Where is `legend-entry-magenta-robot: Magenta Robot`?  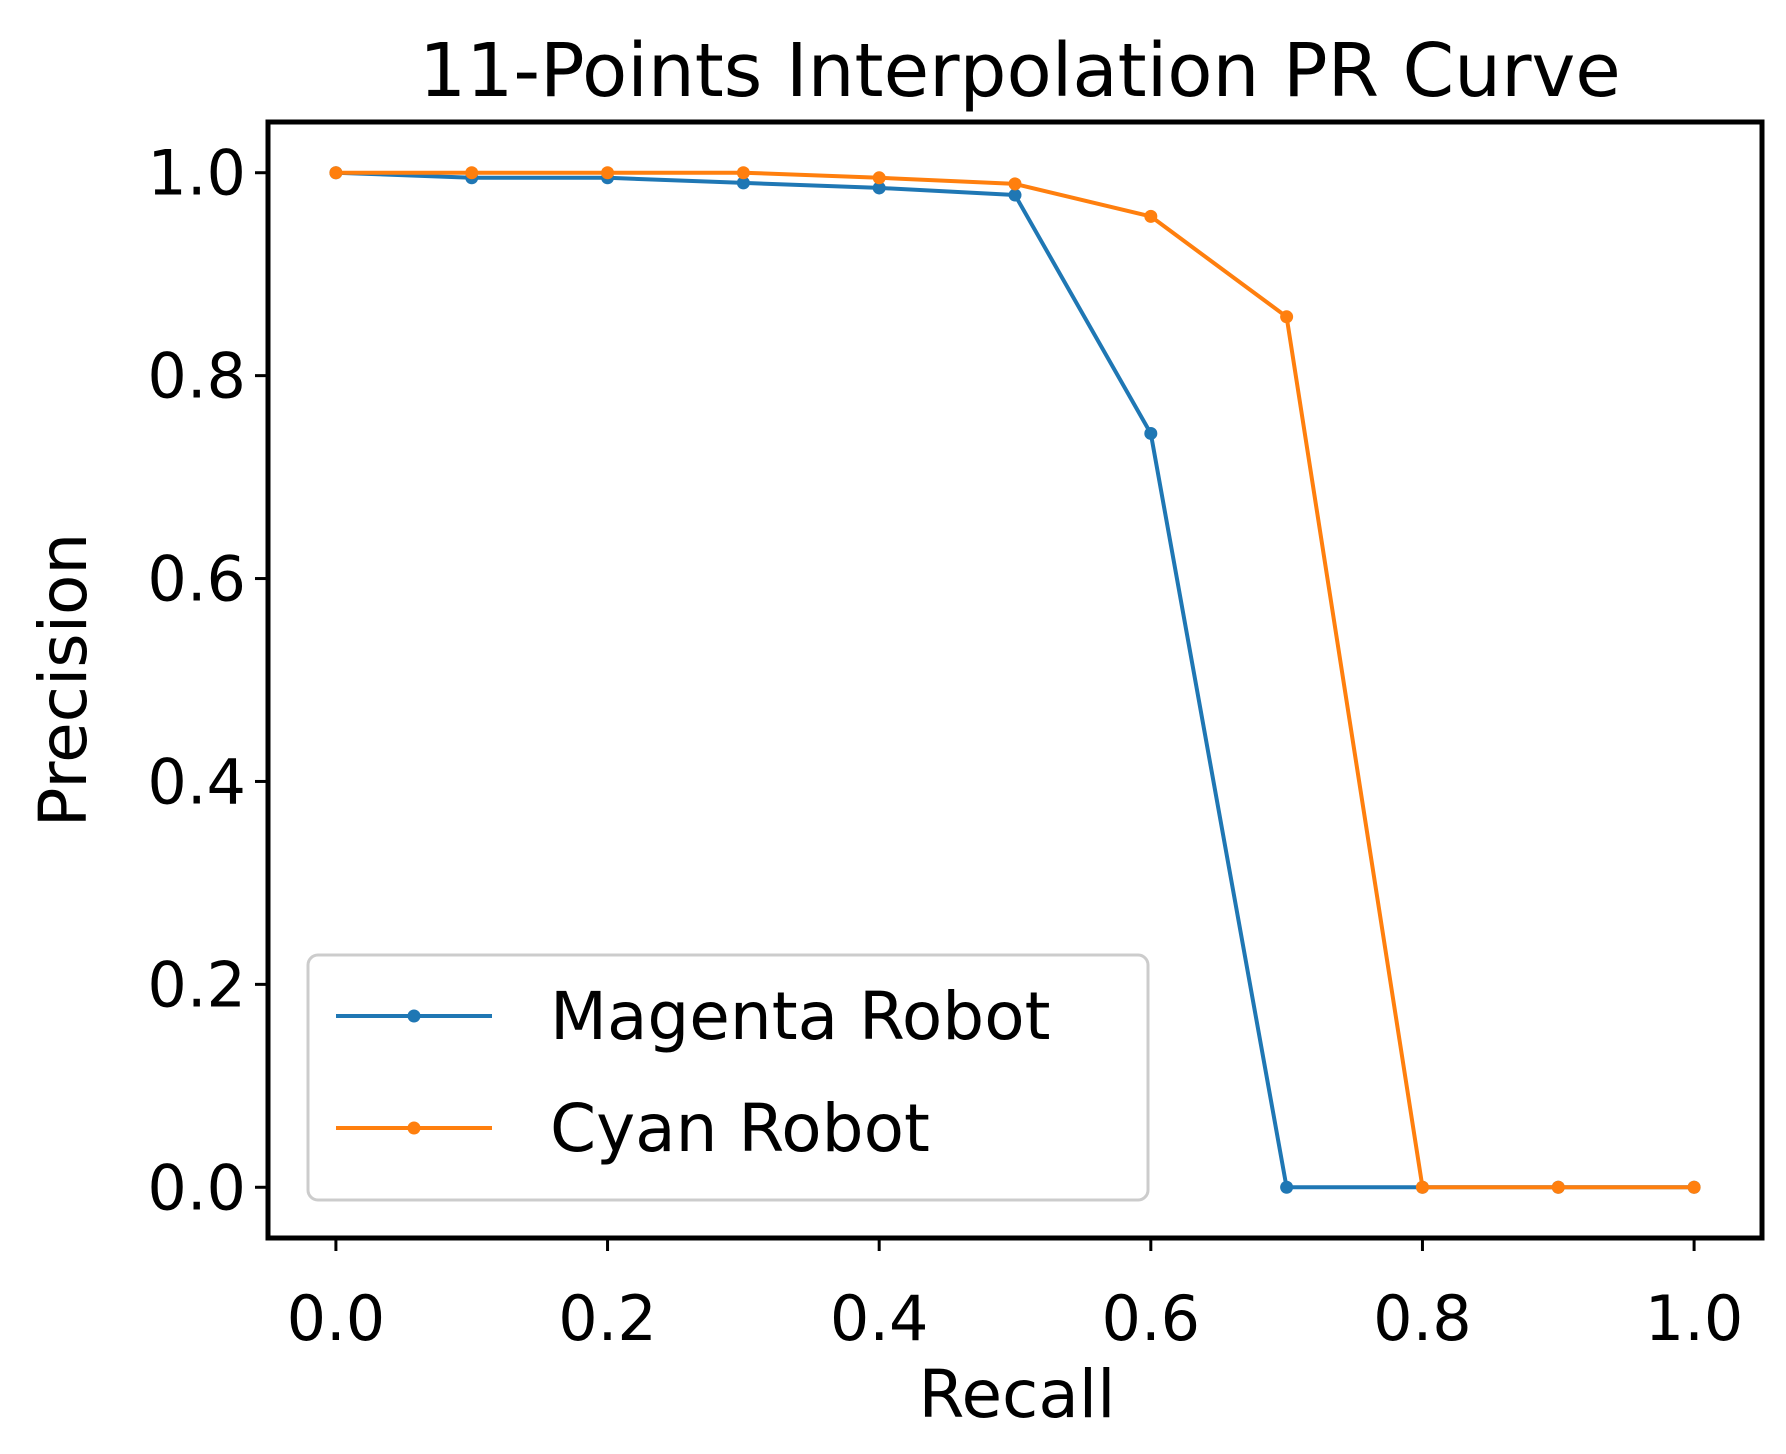
legend-entry-magenta-robot: Magenta Robot is located at coordinates (693, 1016).